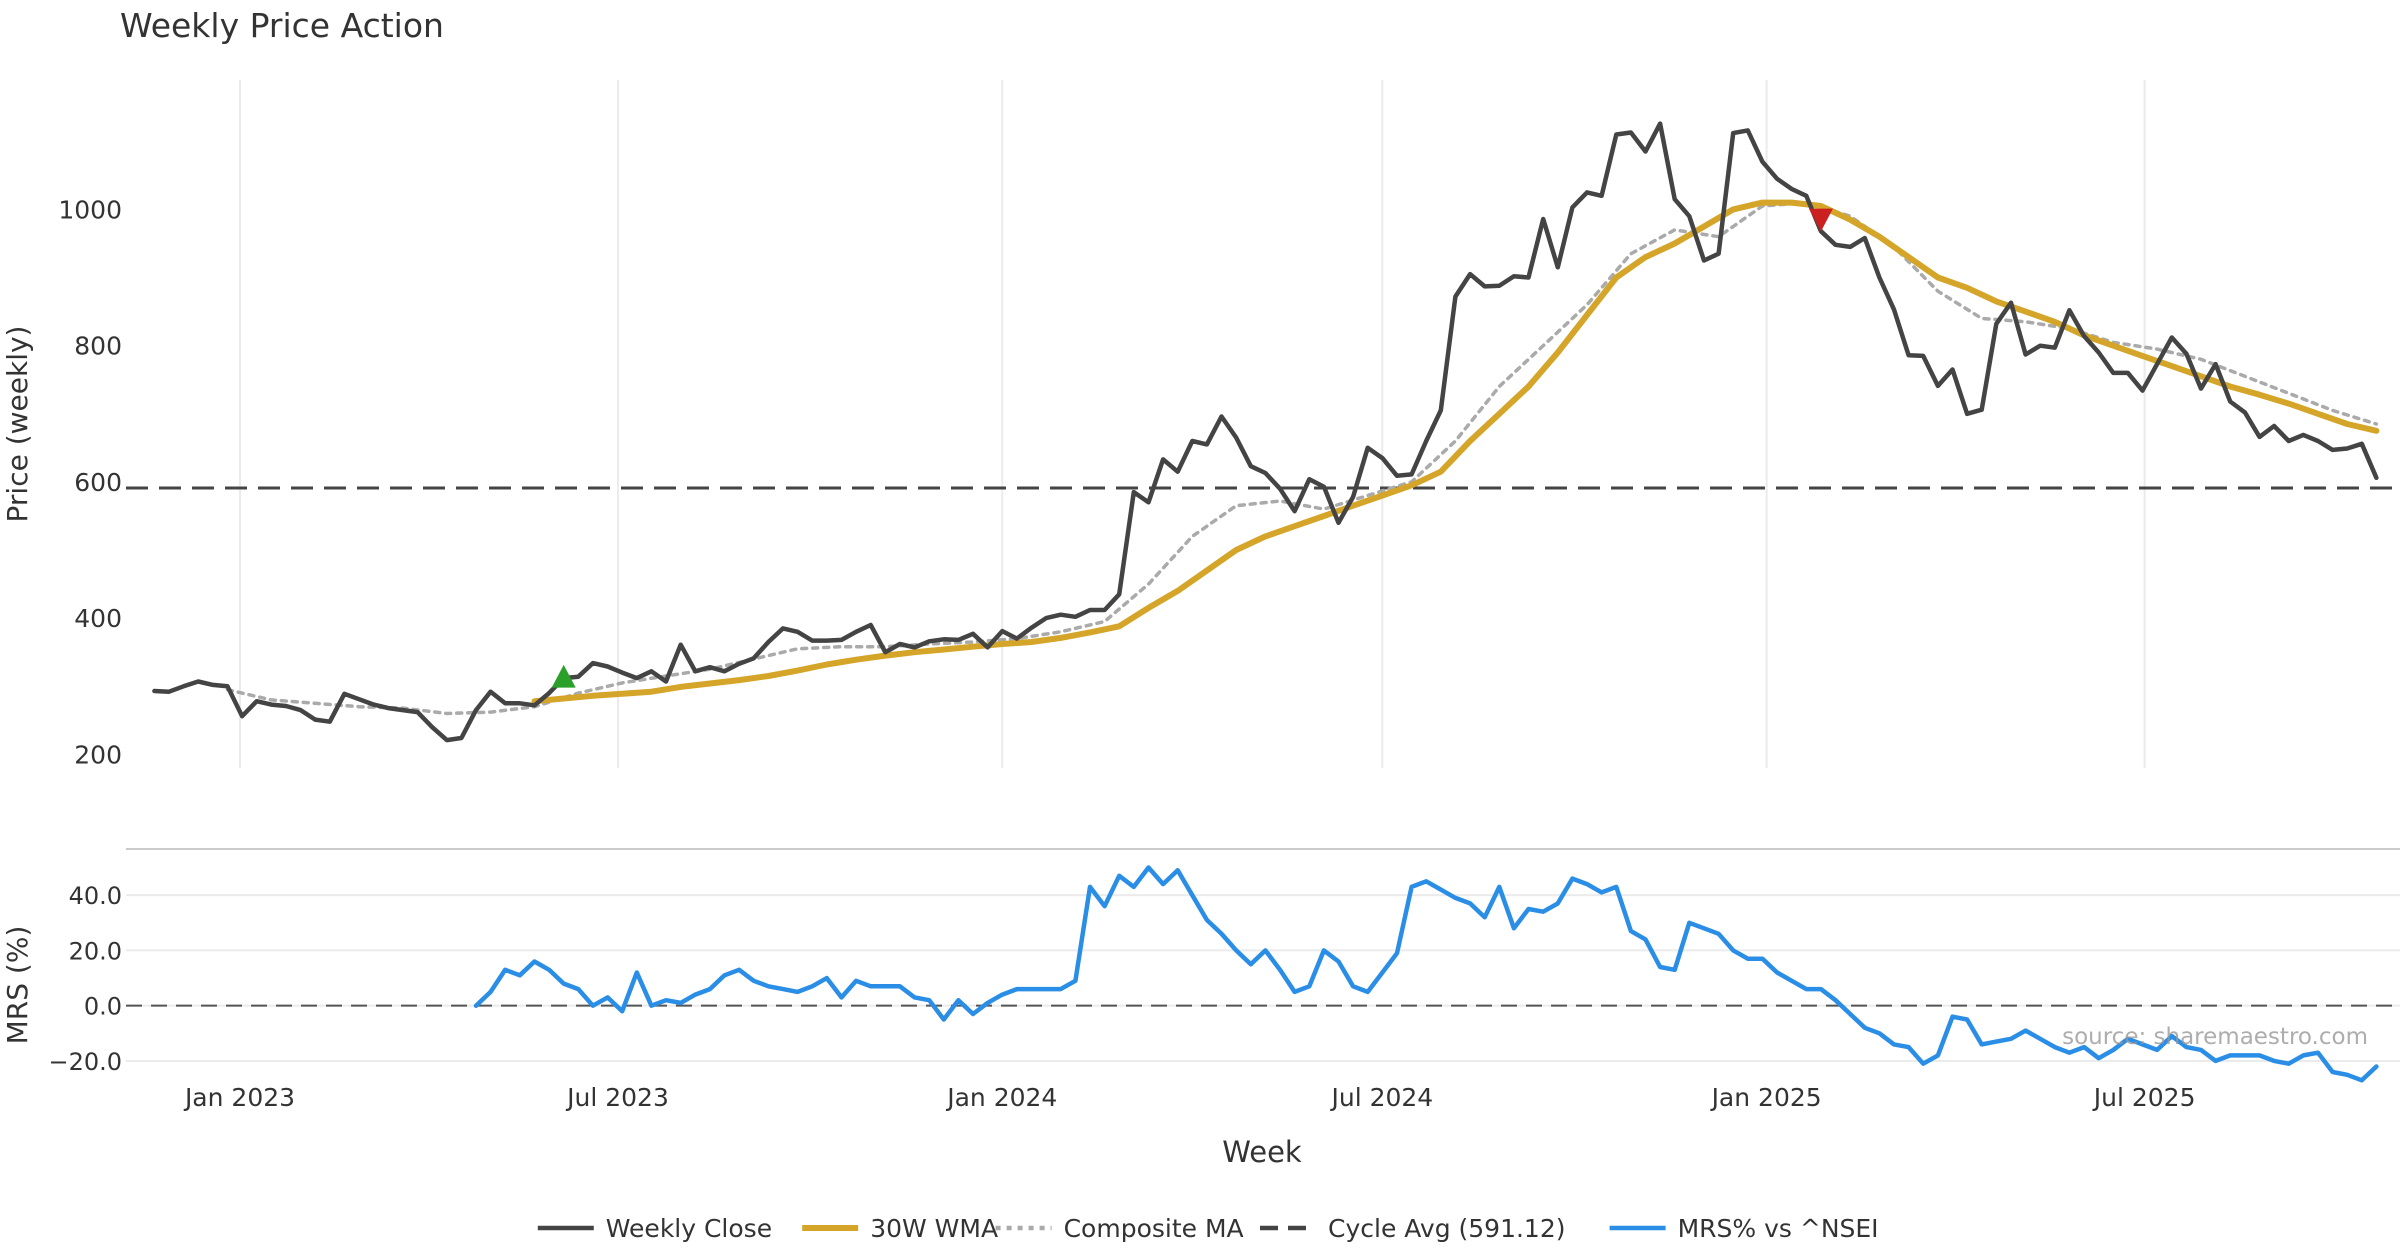  What do you see at coordinates (98, 618) in the screenshot?
I see `price-y-tick-1: 400` at bounding box center [98, 618].